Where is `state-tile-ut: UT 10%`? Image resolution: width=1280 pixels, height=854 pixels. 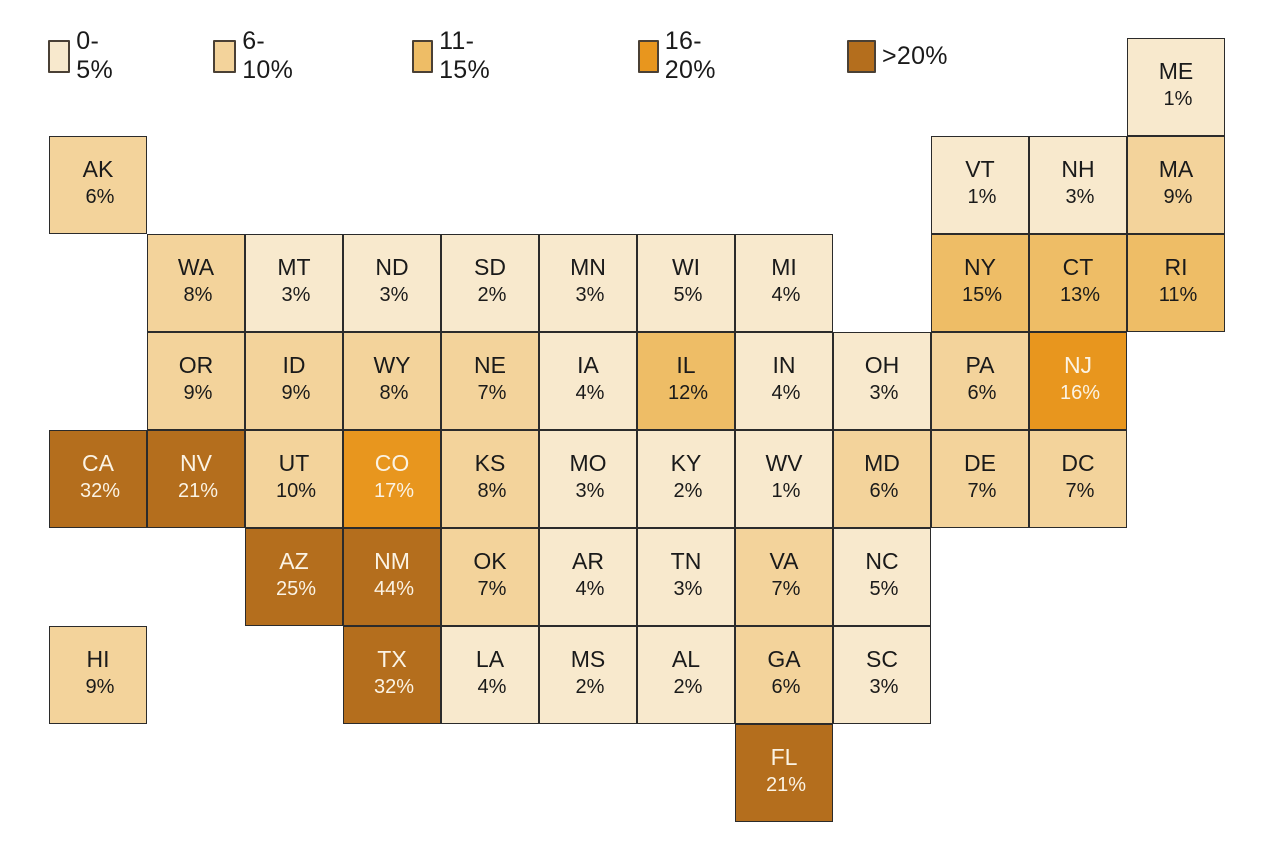
state-tile-ut: UT 10% is located at coordinates (294, 479).